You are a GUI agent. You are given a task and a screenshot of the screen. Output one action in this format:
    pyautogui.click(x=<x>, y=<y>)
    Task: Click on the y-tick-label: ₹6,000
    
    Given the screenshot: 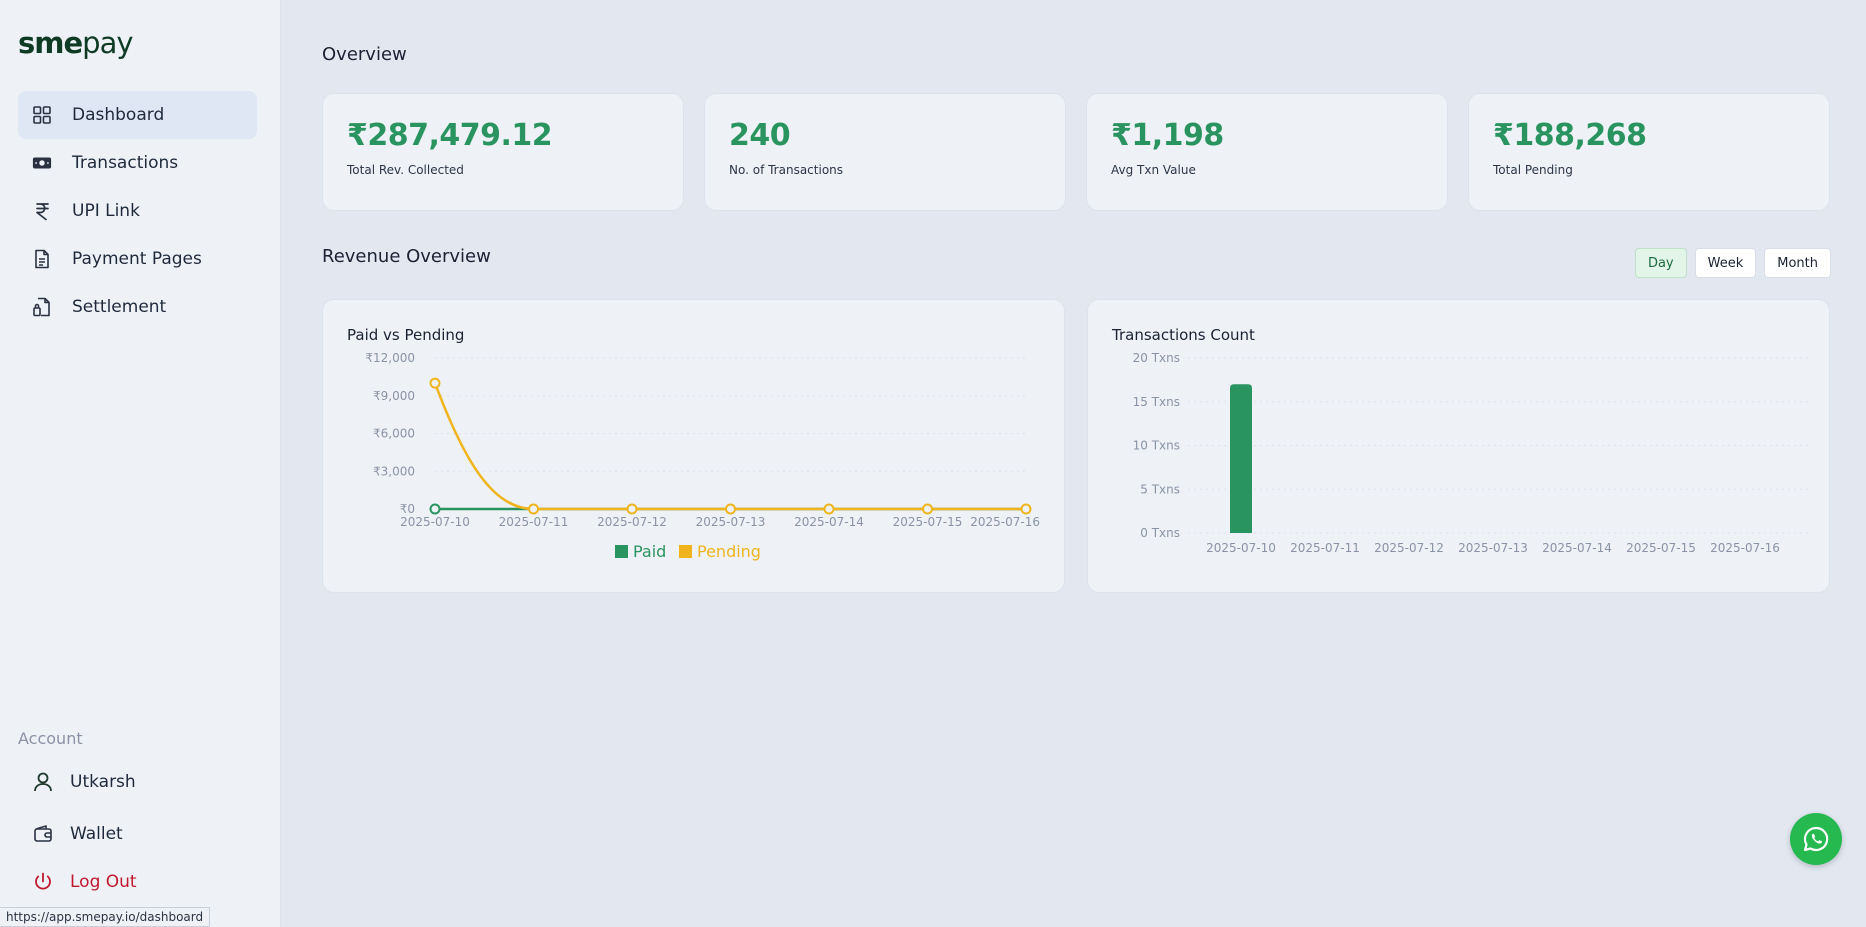 What is the action you would take?
    pyautogui.click(x=394, y=434)
    